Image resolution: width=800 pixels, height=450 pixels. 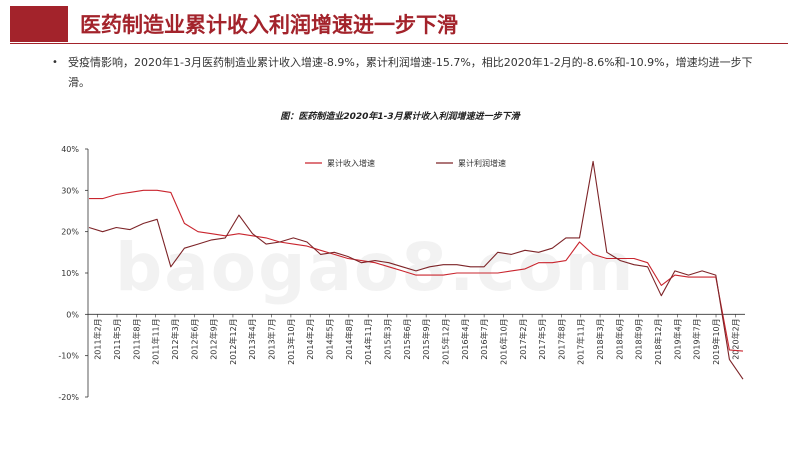 What do you see at coordinates (310, 338) in the screenshot?
I see `x-tick-label: 2014年2月` at bounding box center [310, 338].